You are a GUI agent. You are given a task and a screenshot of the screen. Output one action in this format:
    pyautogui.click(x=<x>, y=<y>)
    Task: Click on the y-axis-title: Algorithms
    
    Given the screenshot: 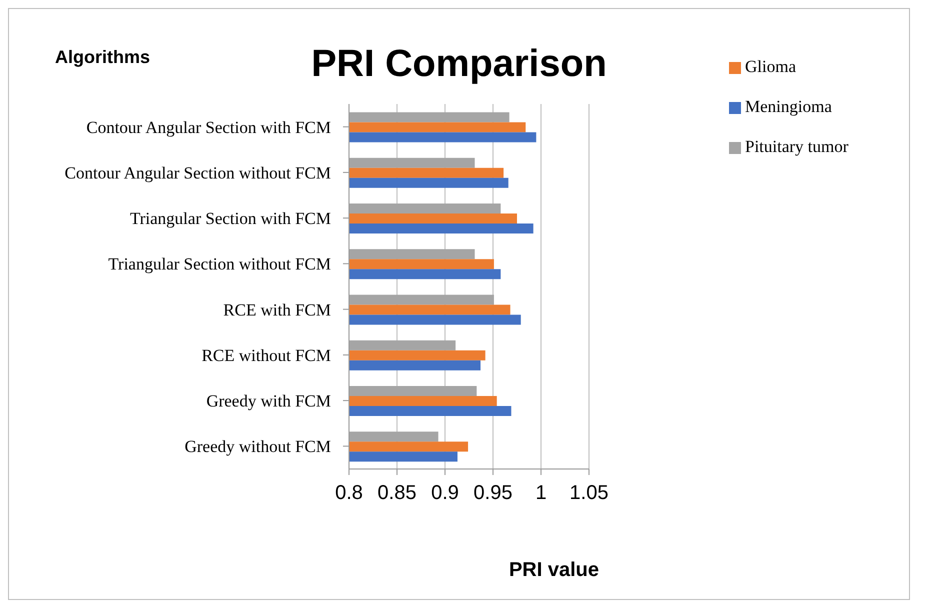 What is the action you would take?
    pyautogui.click(x=102, y=57)
    